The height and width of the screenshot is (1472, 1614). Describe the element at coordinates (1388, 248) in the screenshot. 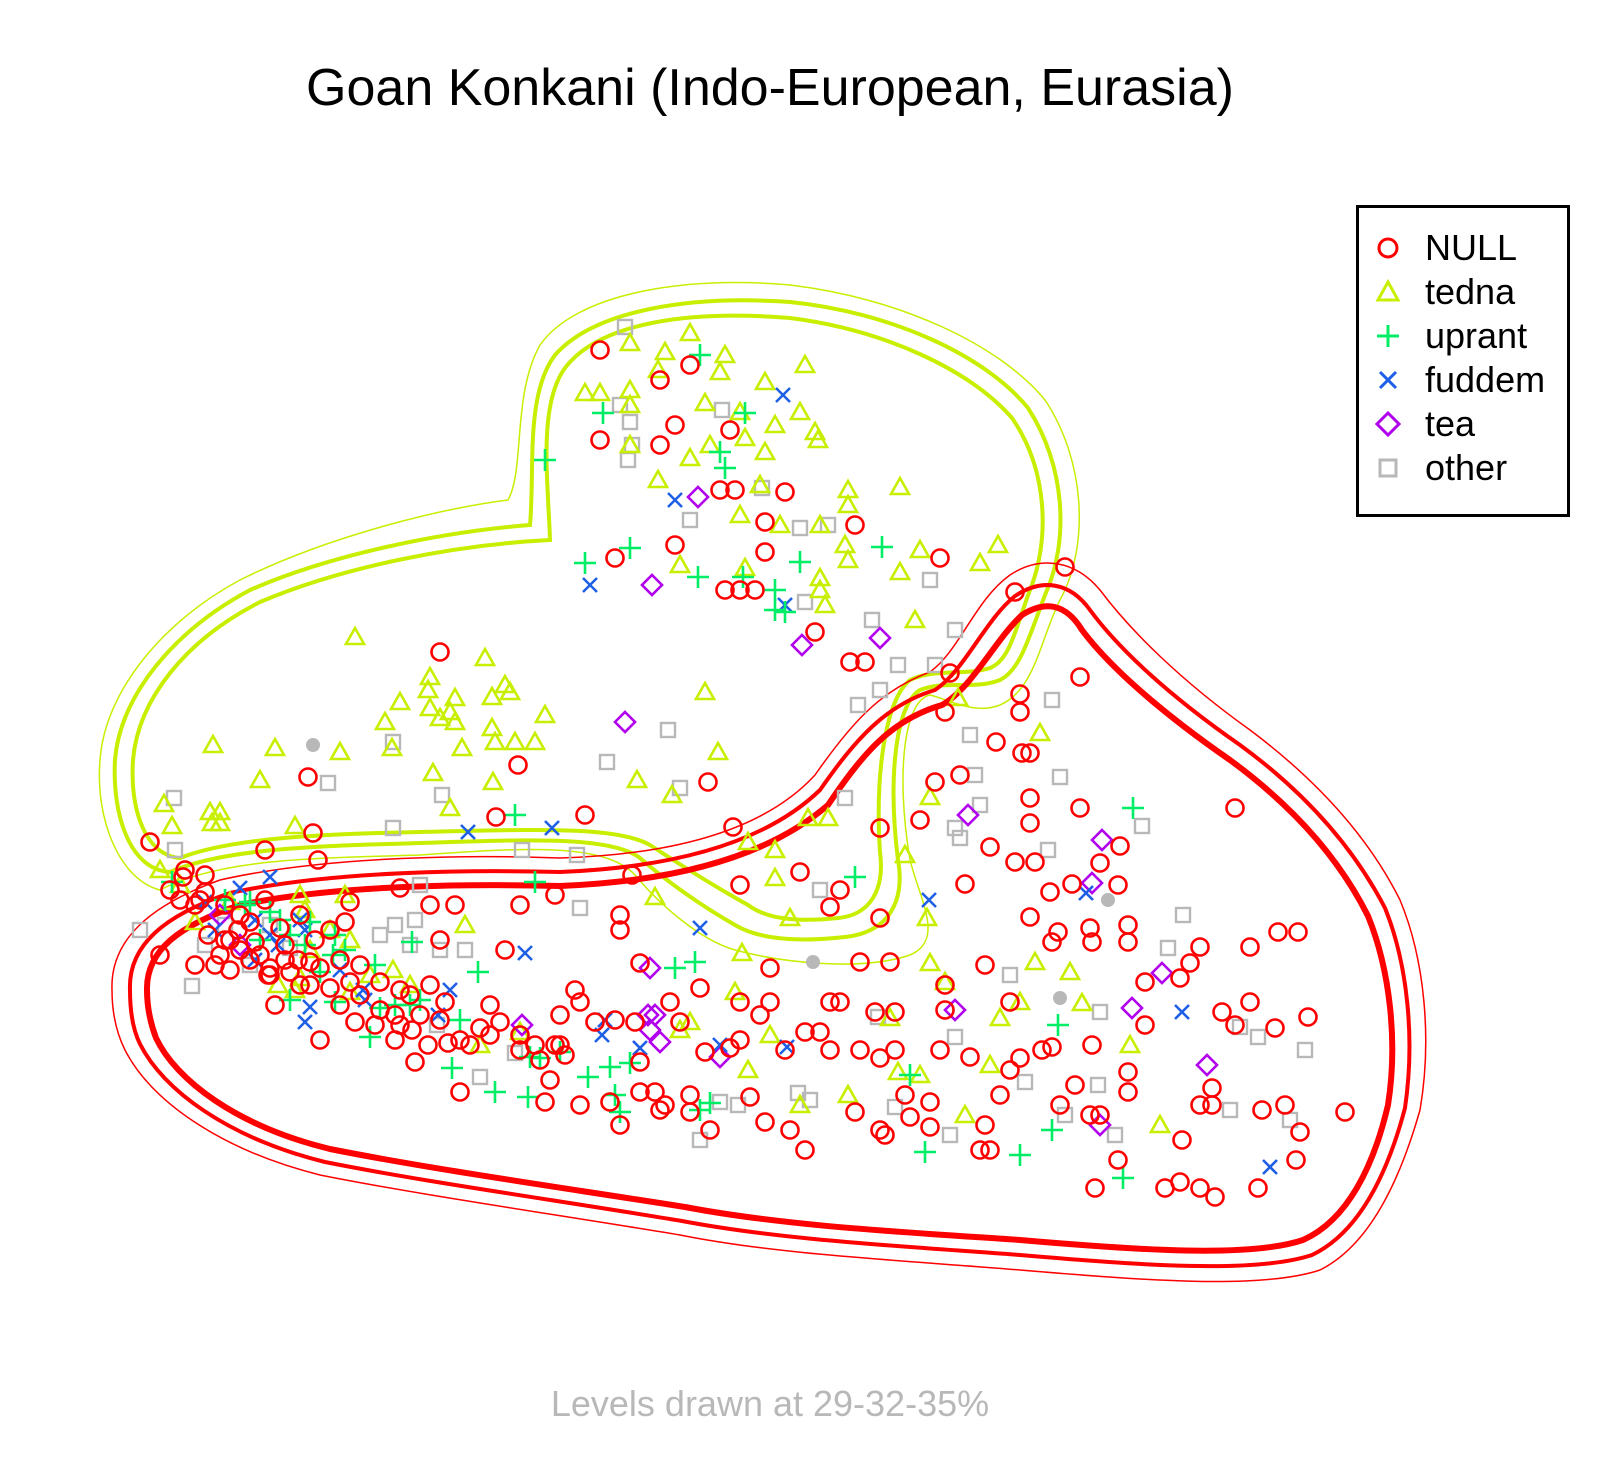

I see `circle-icon` at that location.